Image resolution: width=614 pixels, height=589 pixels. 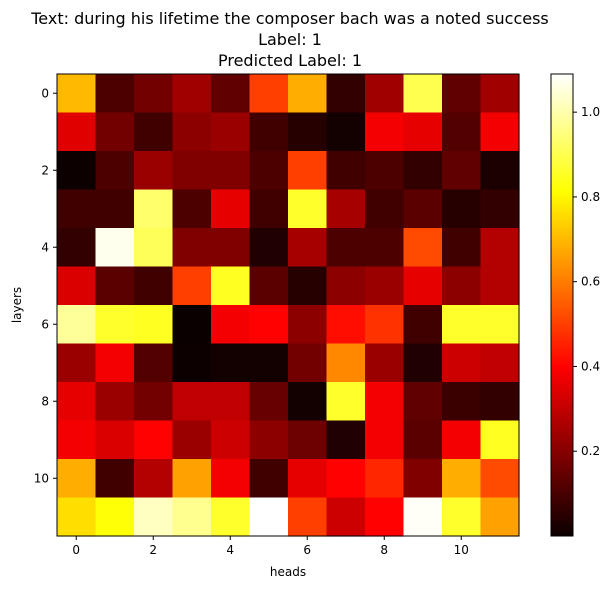 I want to click on x-axis-label: heads, so click(x=288, y=572).